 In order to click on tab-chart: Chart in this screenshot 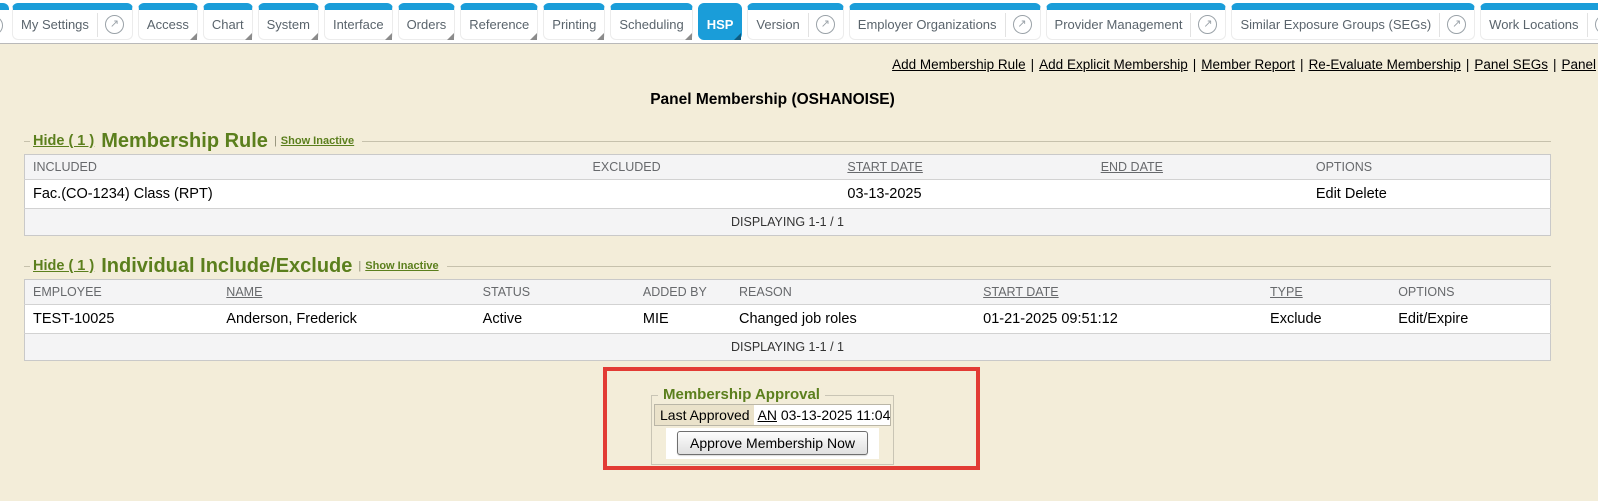, I will do `click(227, 21)`.